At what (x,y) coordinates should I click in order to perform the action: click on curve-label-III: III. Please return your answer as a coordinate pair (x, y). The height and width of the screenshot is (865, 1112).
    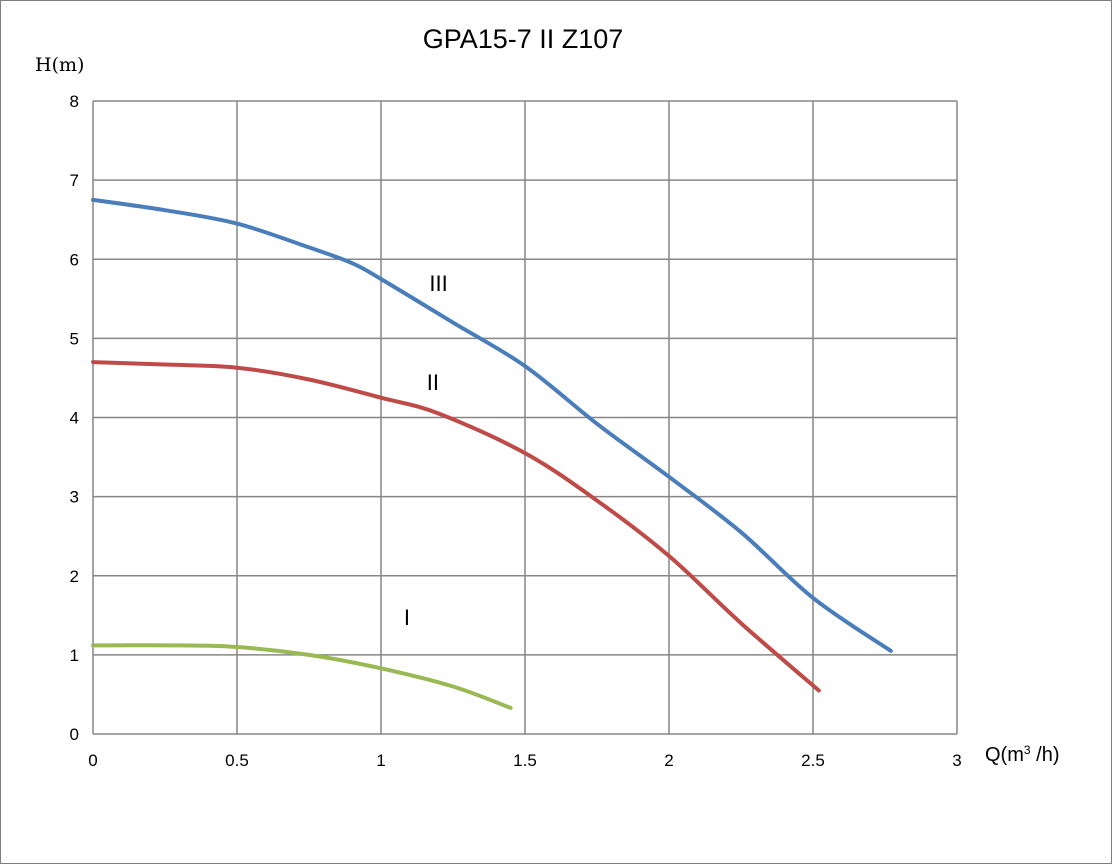
    Looking at the image, I should click on (438, 283).